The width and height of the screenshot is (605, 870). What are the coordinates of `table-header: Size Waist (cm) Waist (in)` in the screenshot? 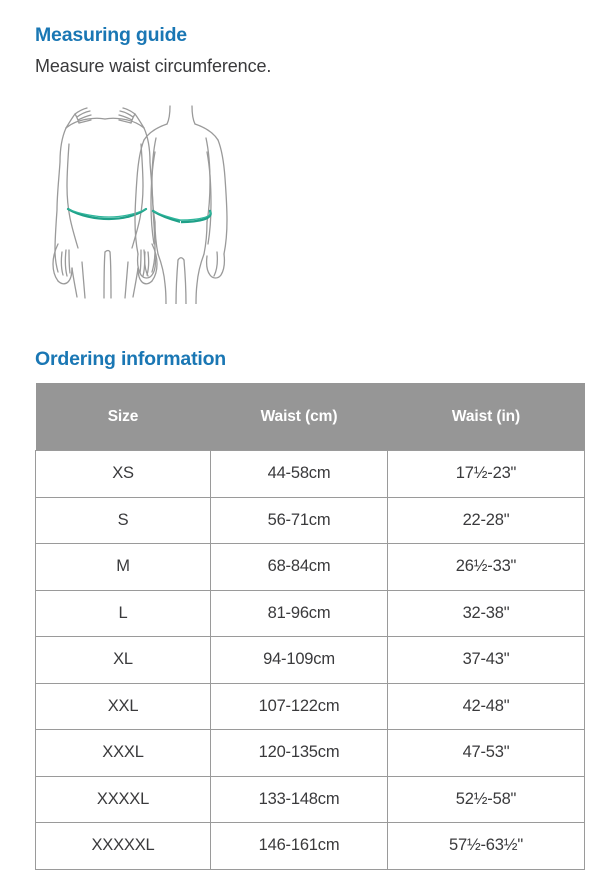 It's located at (310, 417).